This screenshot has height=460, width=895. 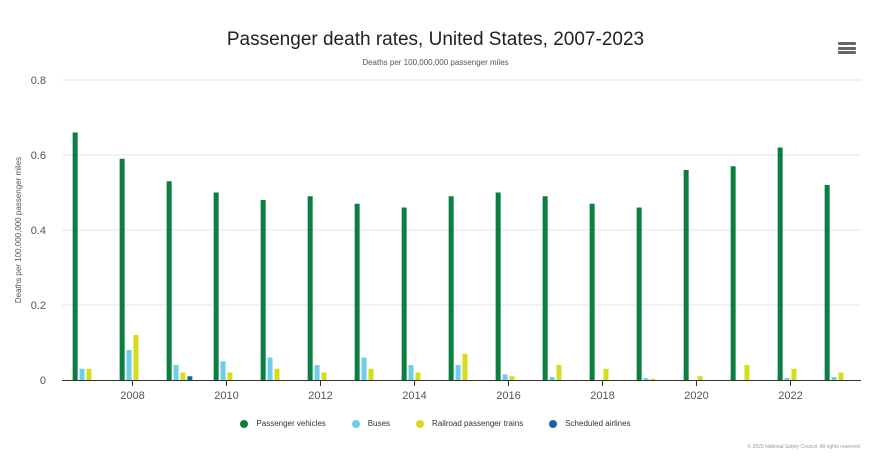 I want to click on x-tick-label: 2014, so click(x=414, y=396).